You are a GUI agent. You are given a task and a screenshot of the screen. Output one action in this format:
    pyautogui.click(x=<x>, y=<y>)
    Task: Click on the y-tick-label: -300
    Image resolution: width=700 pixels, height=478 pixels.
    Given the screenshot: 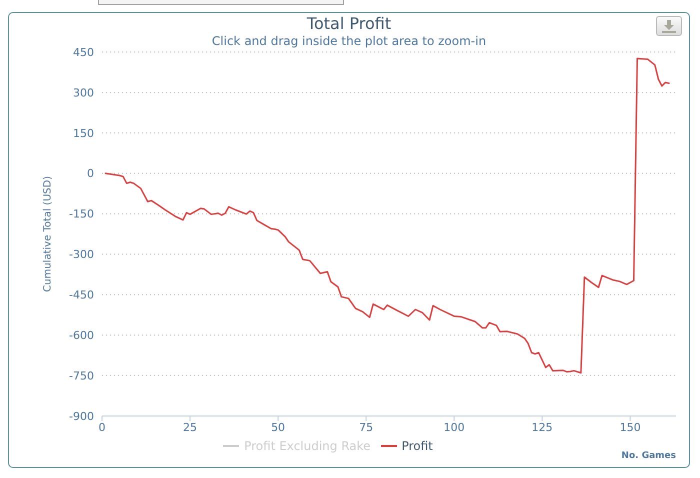 What is the action you would take?
    pyautogui.click(x=81, y=255)
    